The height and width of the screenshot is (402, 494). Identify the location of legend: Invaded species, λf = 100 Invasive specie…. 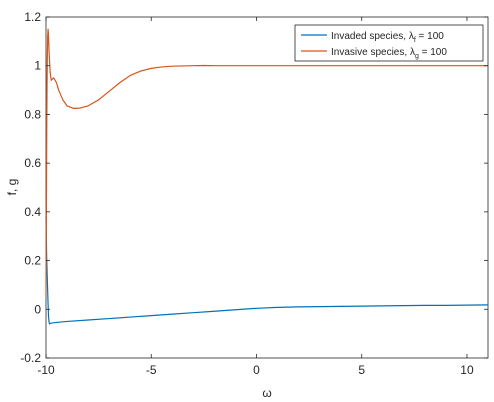
(389, 43).